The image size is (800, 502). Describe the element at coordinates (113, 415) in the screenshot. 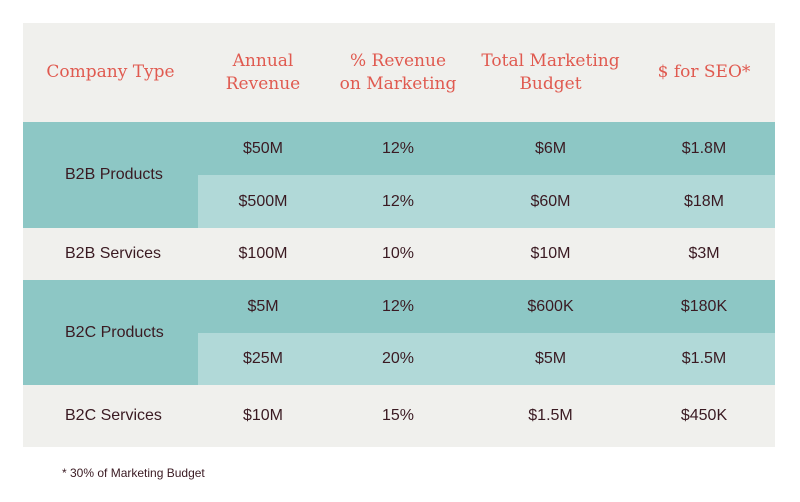

I see `group-label-b2c-services: B2C Services` at that location.